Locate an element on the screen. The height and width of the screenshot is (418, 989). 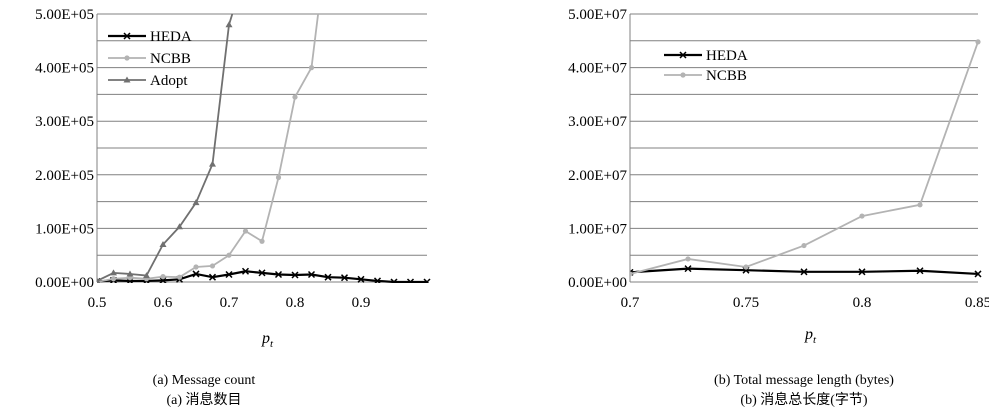
caption: (b) Total message length (bytes) is located at coordinates (804, 380).